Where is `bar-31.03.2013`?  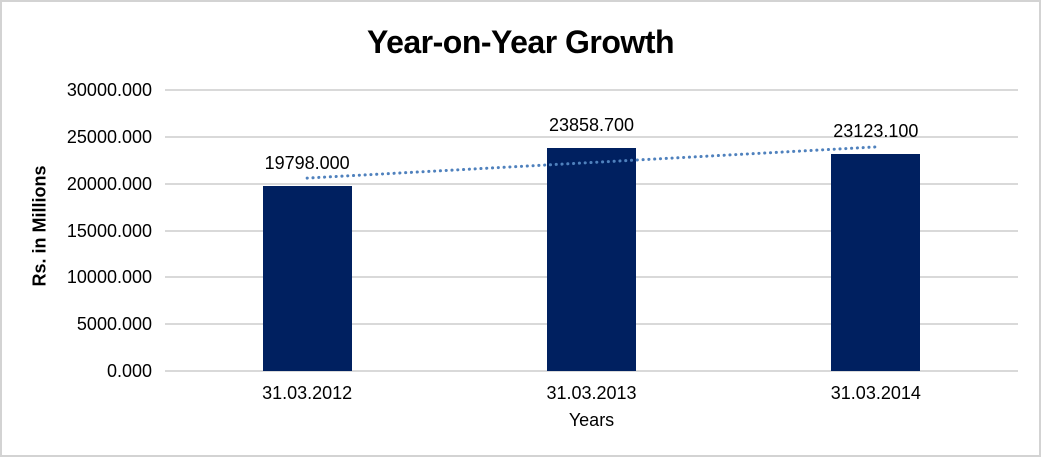
bar-31.03.2013 is located at coordinates (591, 259).